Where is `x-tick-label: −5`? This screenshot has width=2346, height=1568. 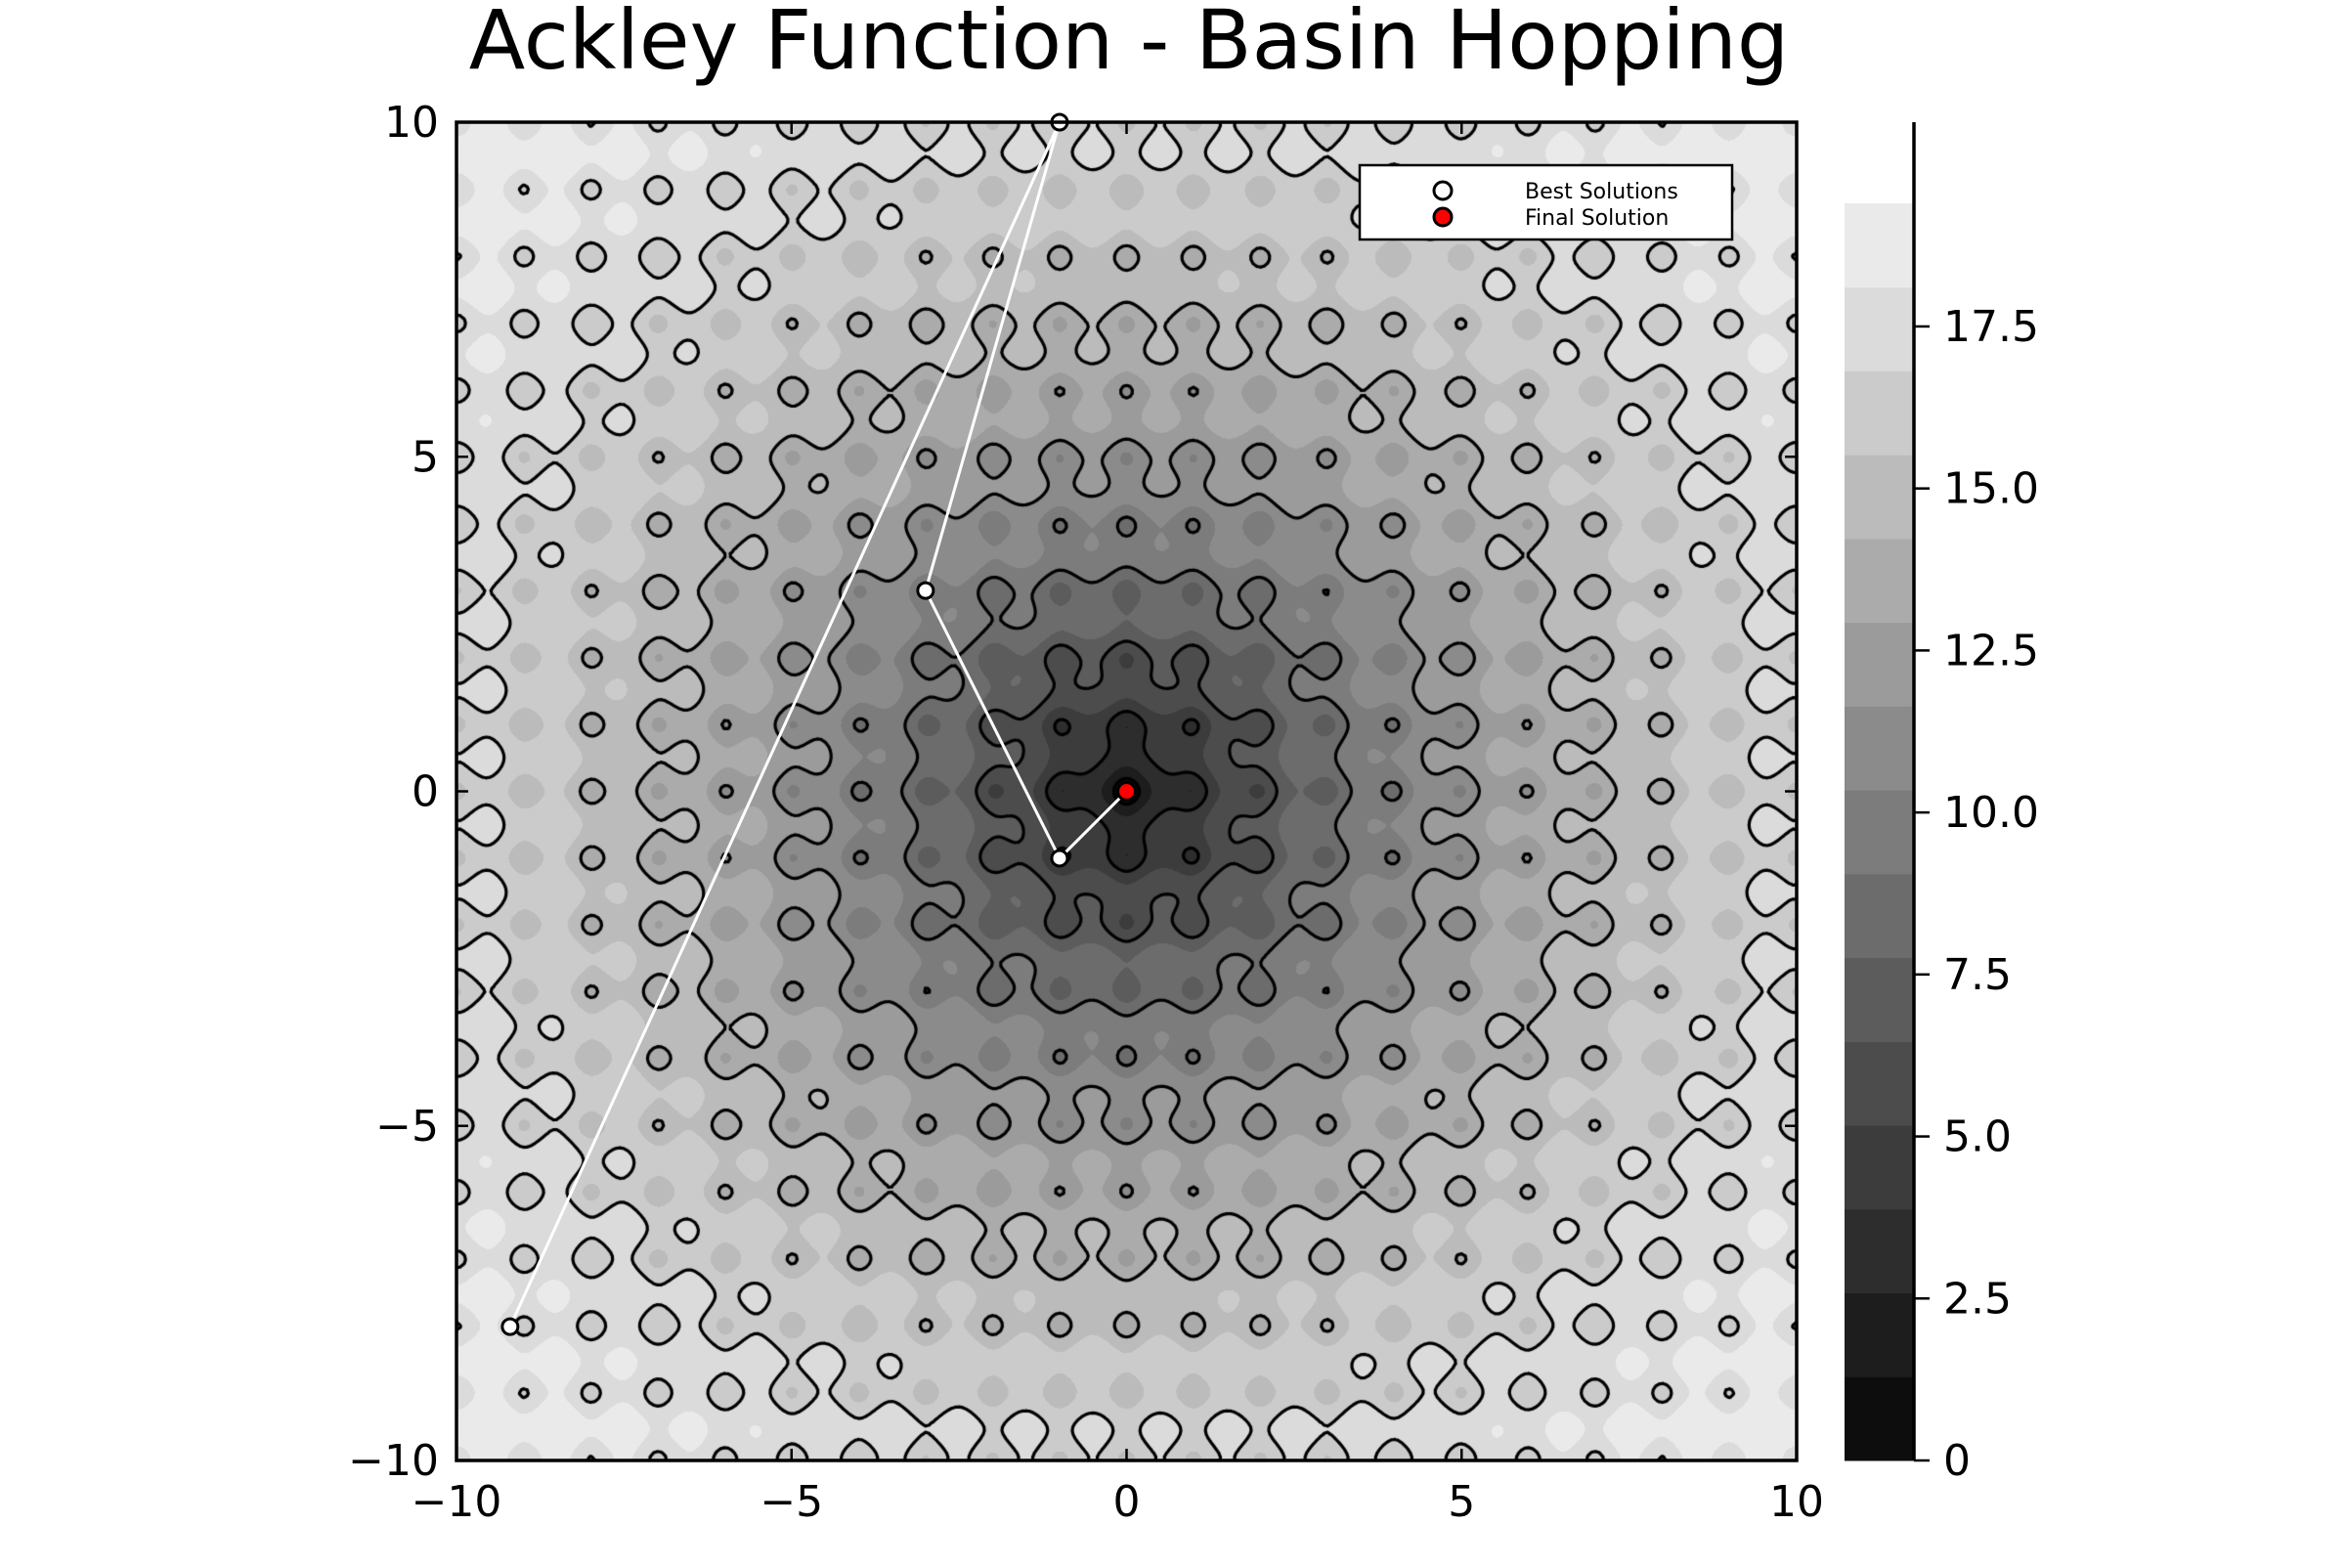 x-tick-label: −5 is located at coordinates (792, 1502).